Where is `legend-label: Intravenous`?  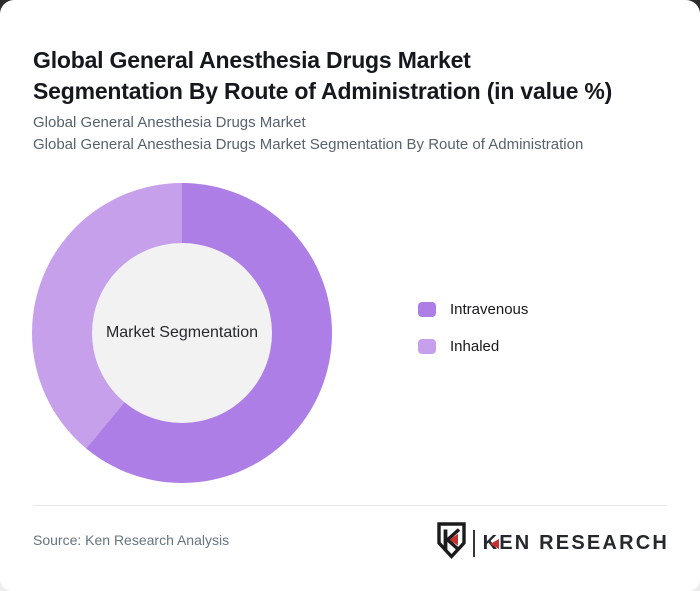
legend-label: Intravenous is located at coordinates (489, 309).